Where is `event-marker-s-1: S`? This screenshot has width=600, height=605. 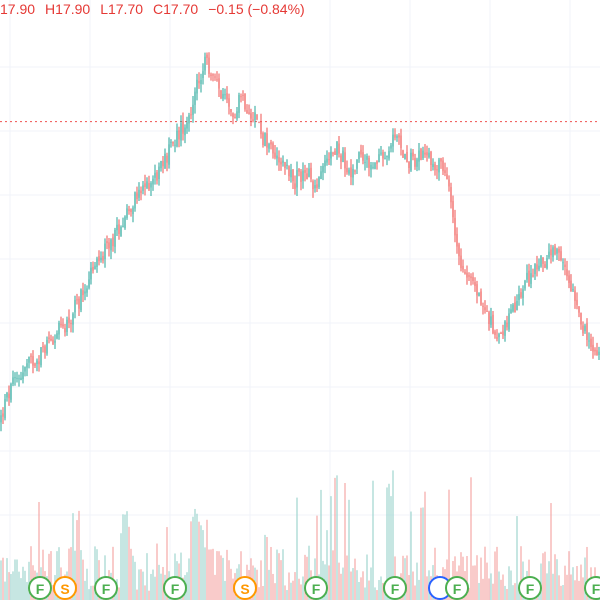
event-marker-s-1: S is located at coordinates (65, 588).